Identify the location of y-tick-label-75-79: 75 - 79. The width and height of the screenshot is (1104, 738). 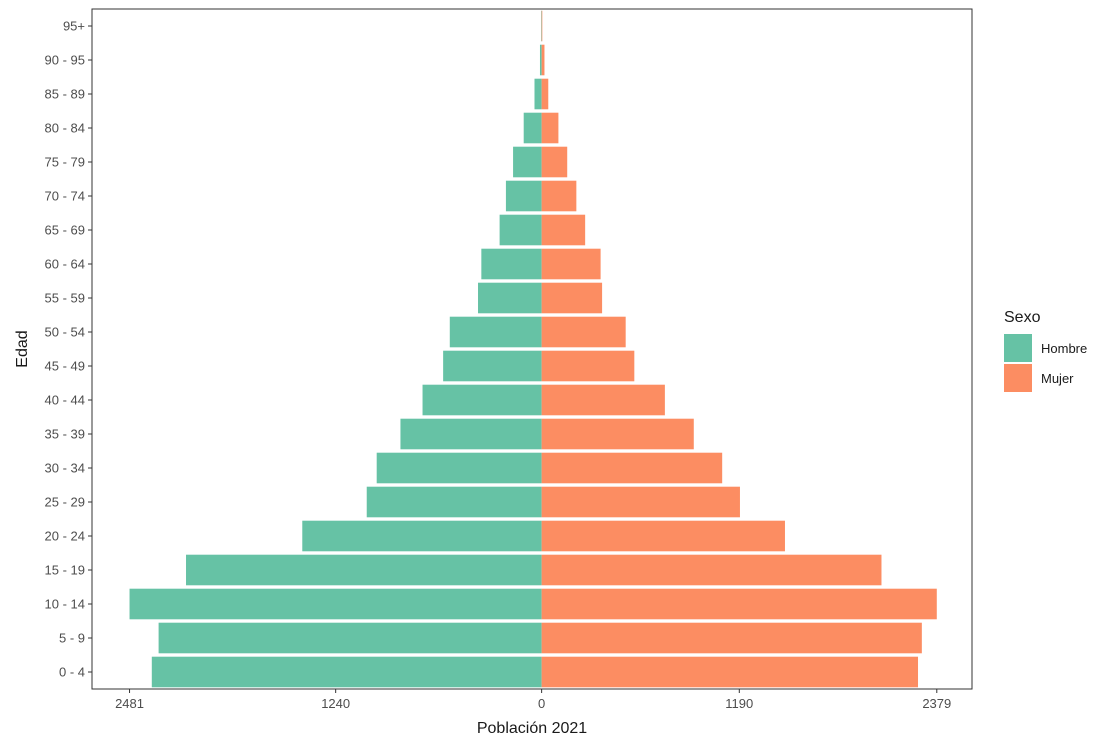
(65, 162).